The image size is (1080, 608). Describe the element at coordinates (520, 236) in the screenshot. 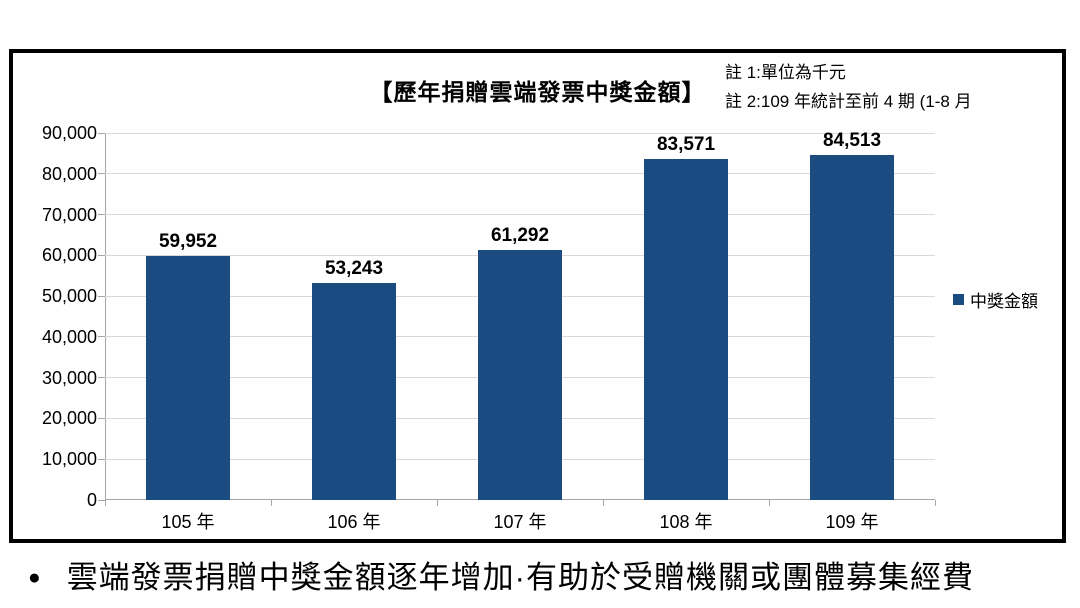

I see `bar-value-label: 61,292` at that location.